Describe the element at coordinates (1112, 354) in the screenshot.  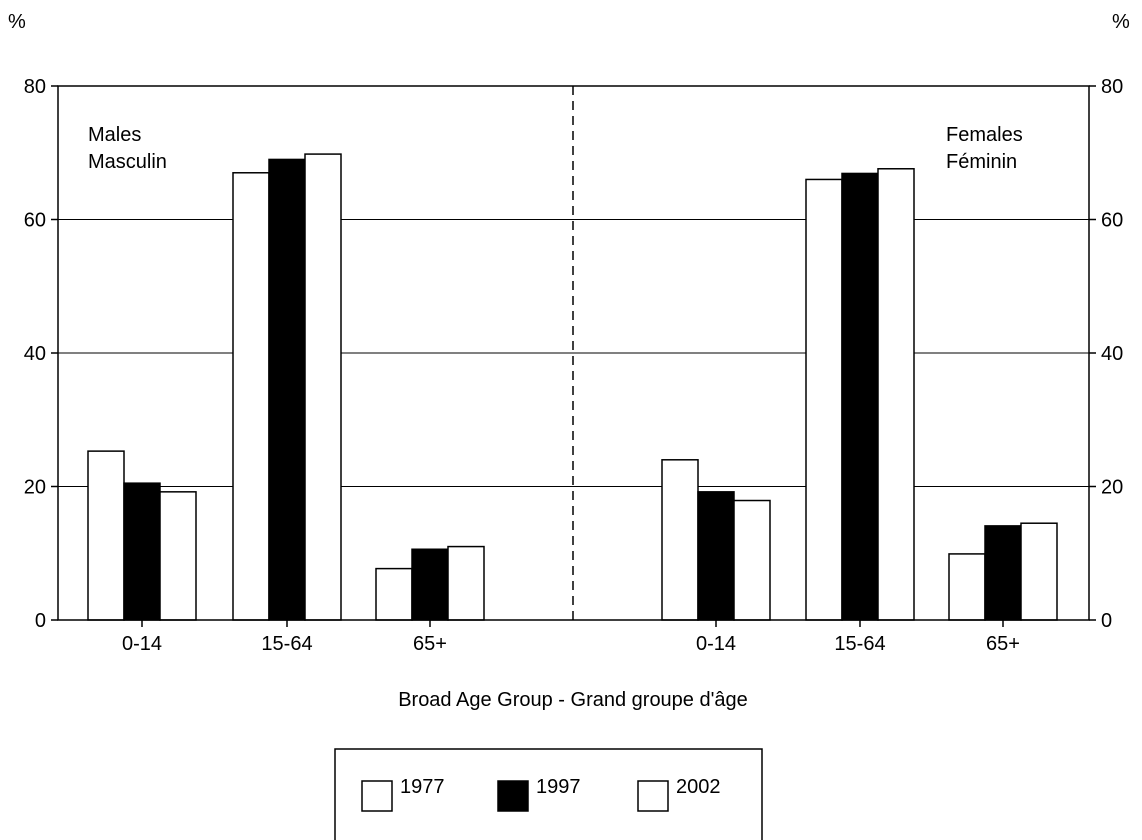
I see `y-tick-label-right: 40` at that location.